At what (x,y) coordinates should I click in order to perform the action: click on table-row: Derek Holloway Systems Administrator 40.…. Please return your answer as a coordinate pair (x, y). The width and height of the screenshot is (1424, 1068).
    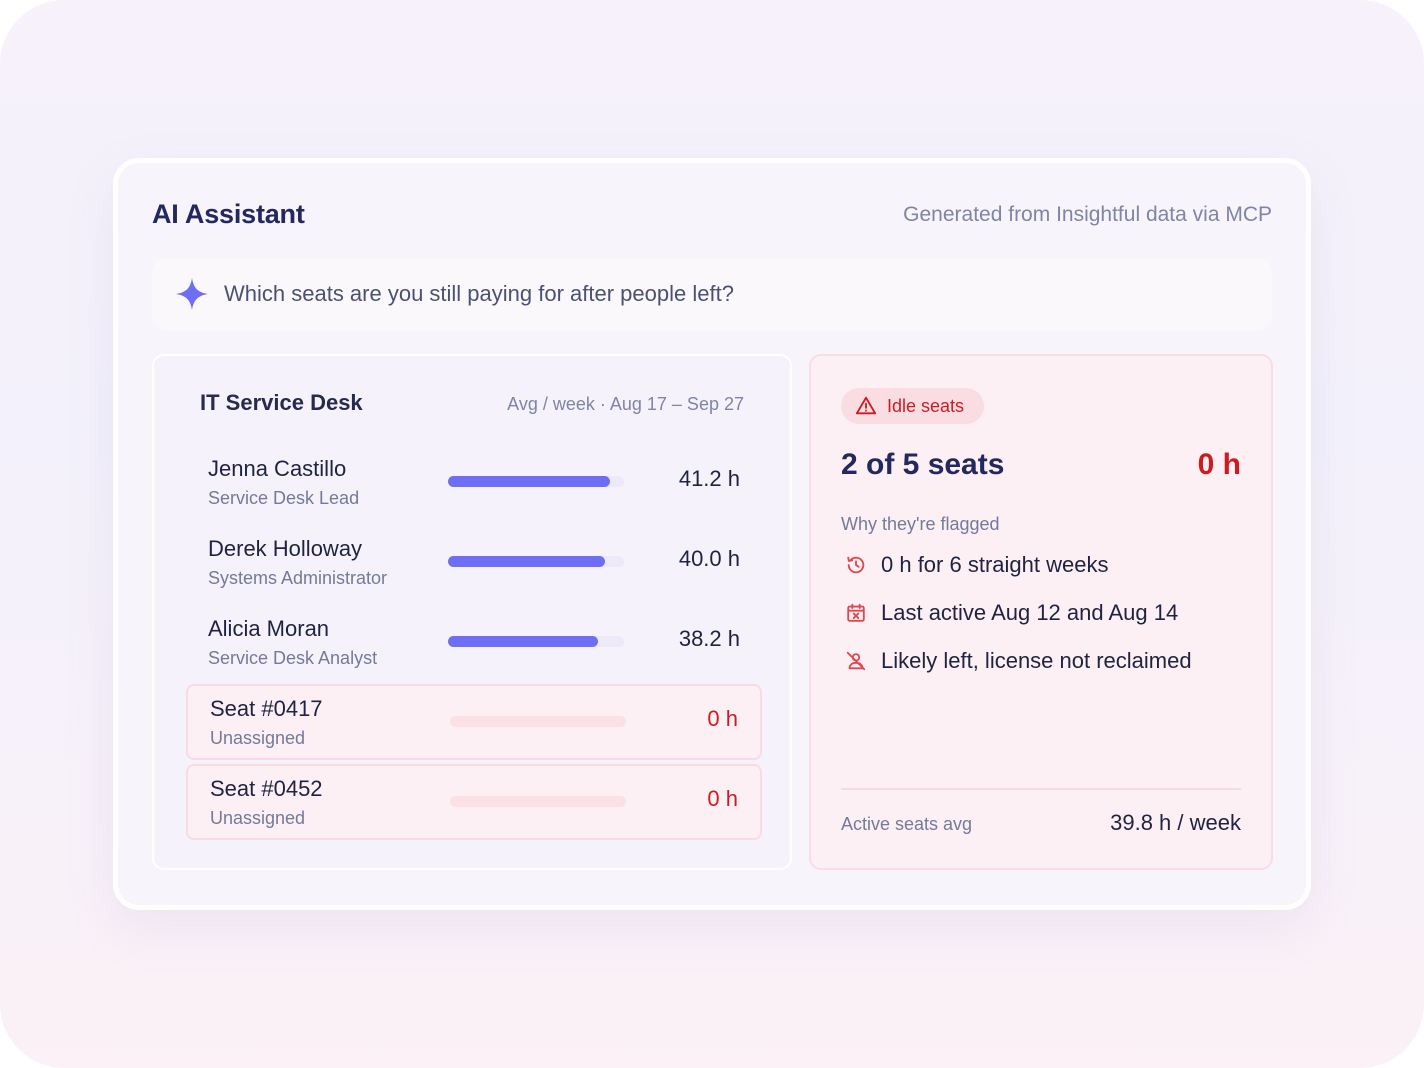
    Looking at the image, I should click on (474, 564).